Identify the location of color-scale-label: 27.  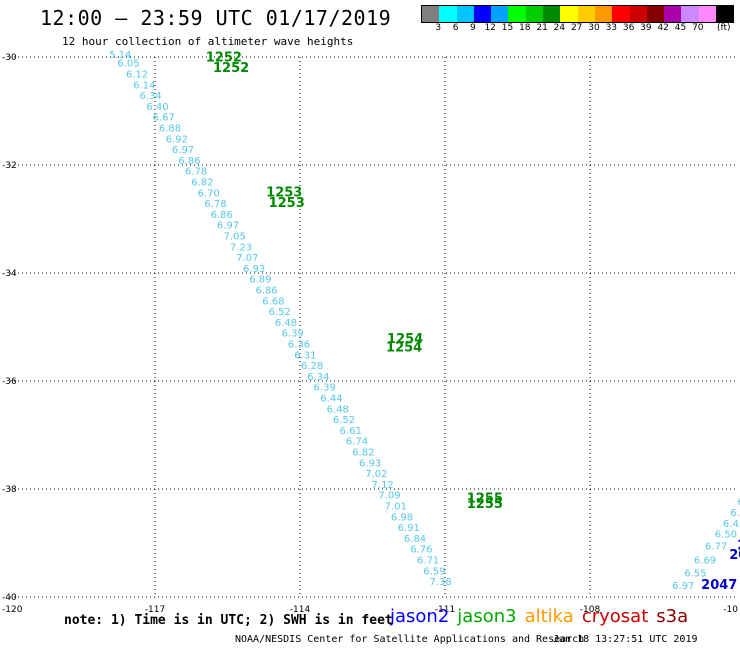
(576, 28).